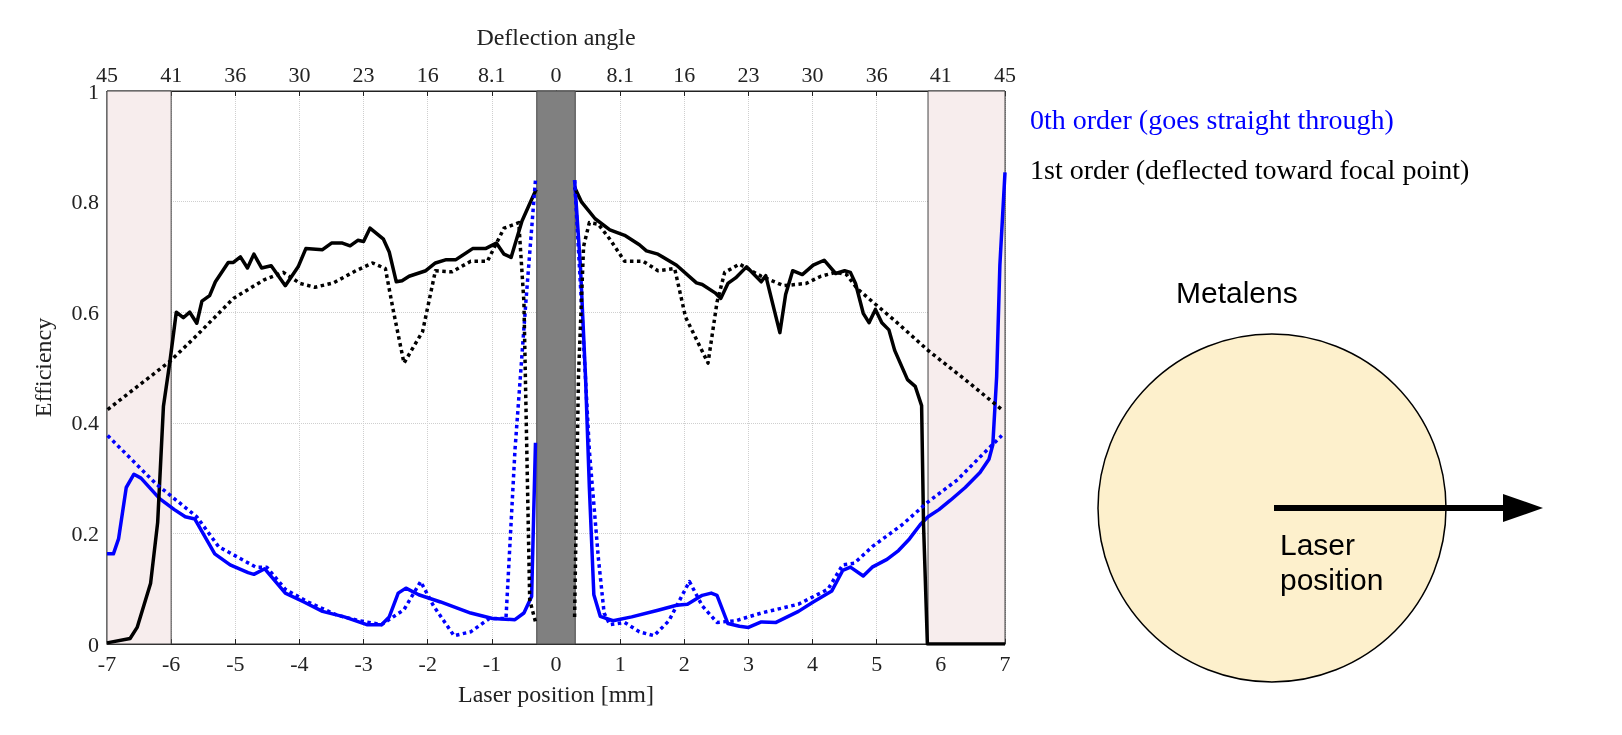 This screenshot has height=735, width=1622. Describe the element at coordinates (748, 663) in the screenshot. I see `x-tick-label: 3` at that location.